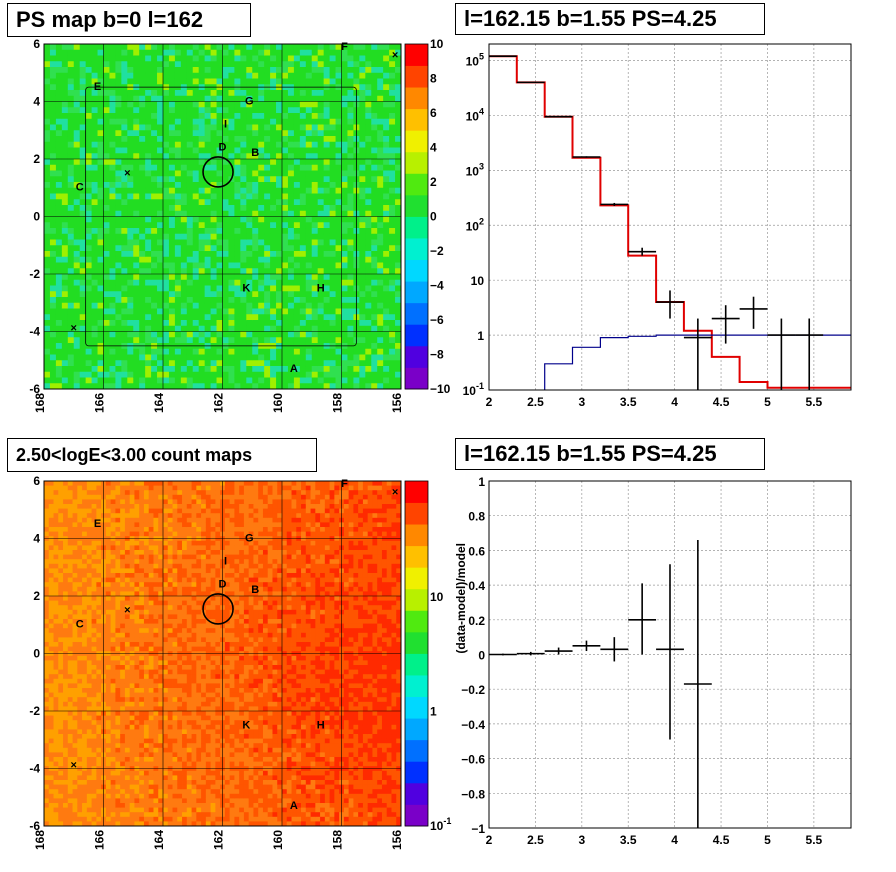 The image size is (896, 872). I want to click on spectrum-x-tick: 3.5, so click(628, 402).